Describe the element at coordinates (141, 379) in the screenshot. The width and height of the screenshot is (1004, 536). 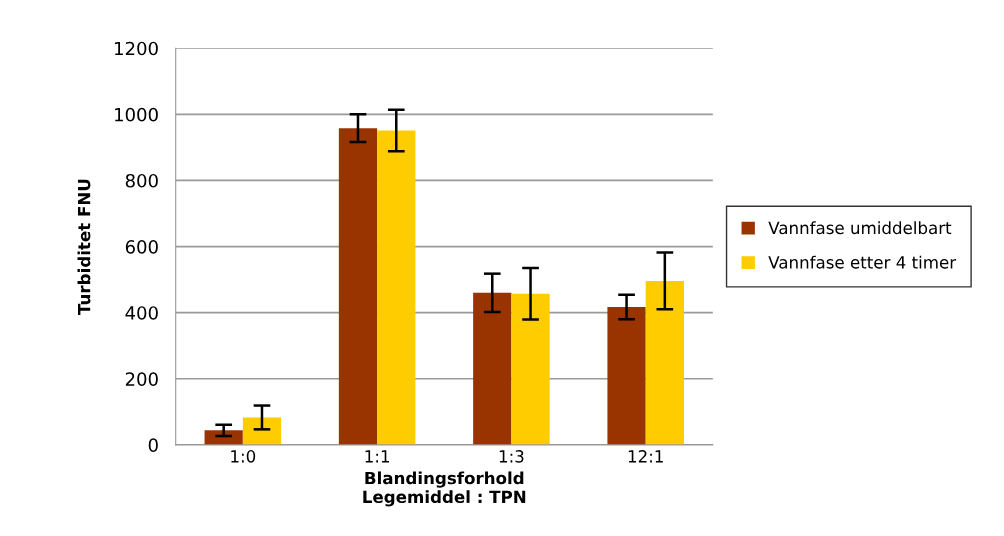
I see `y-tick-label: 200` at that location.